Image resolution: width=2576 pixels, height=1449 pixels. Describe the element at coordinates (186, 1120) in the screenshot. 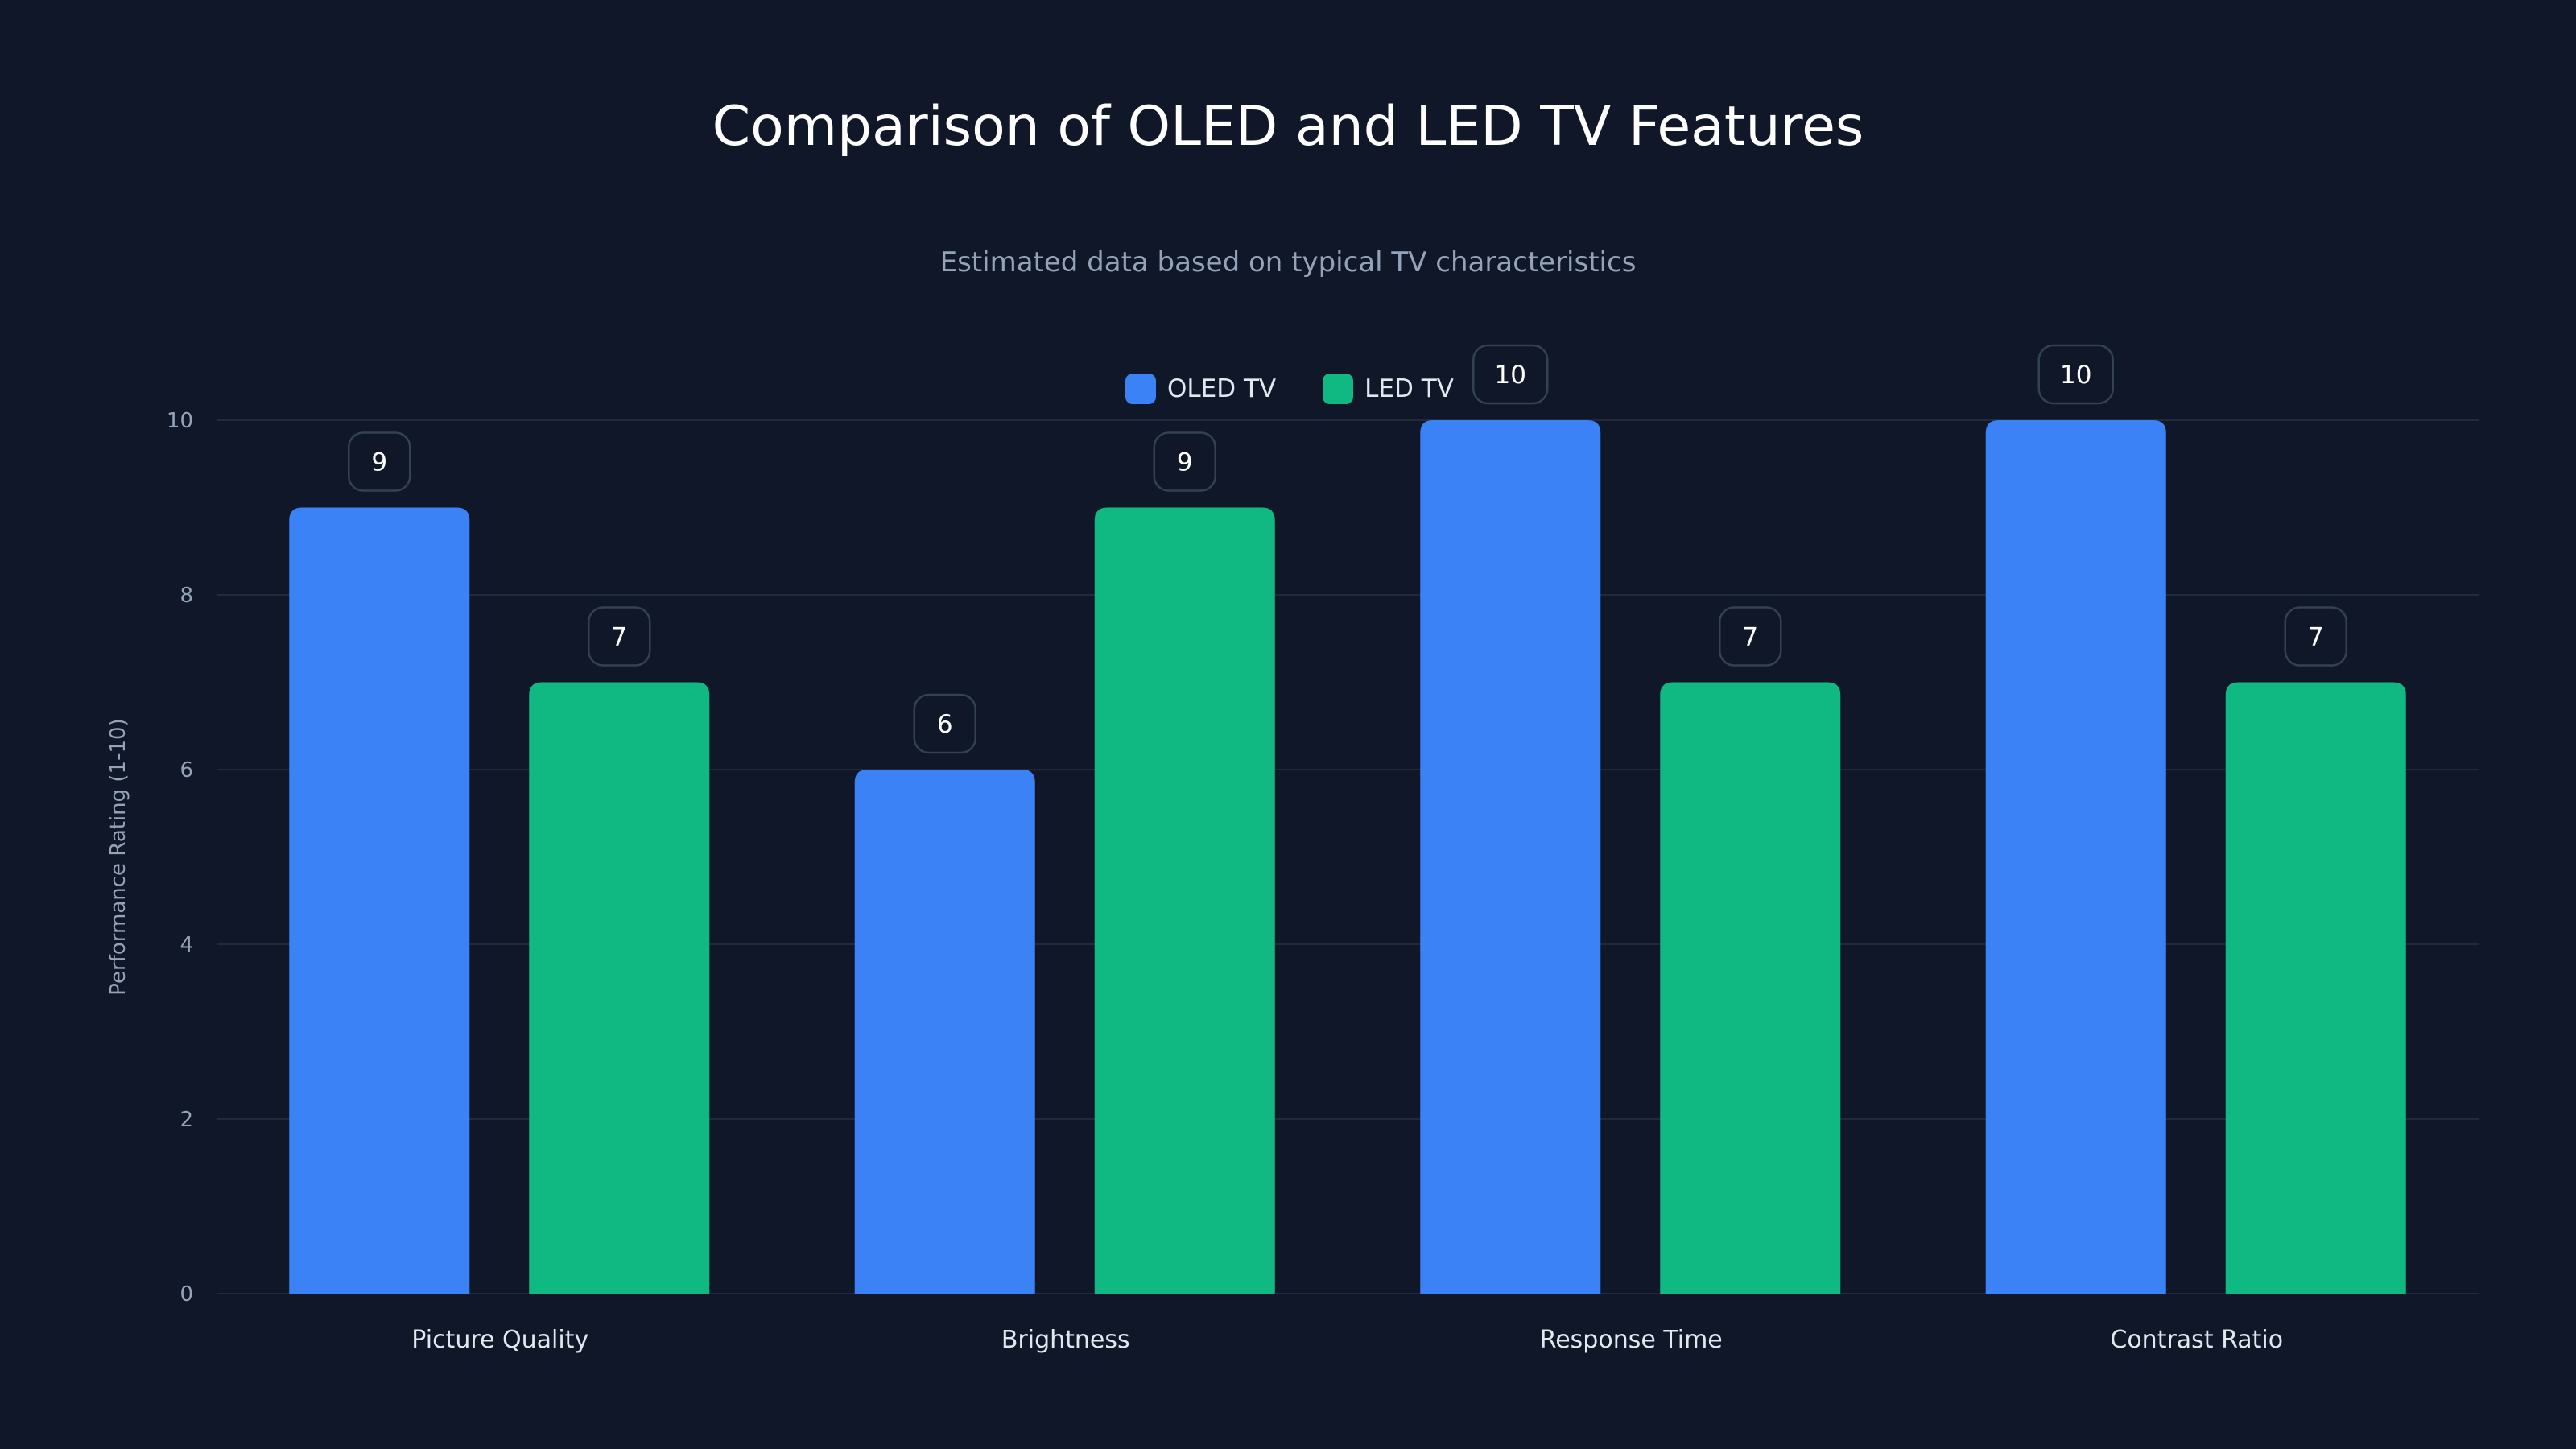

I see `y-tick-label: 2` at that location.